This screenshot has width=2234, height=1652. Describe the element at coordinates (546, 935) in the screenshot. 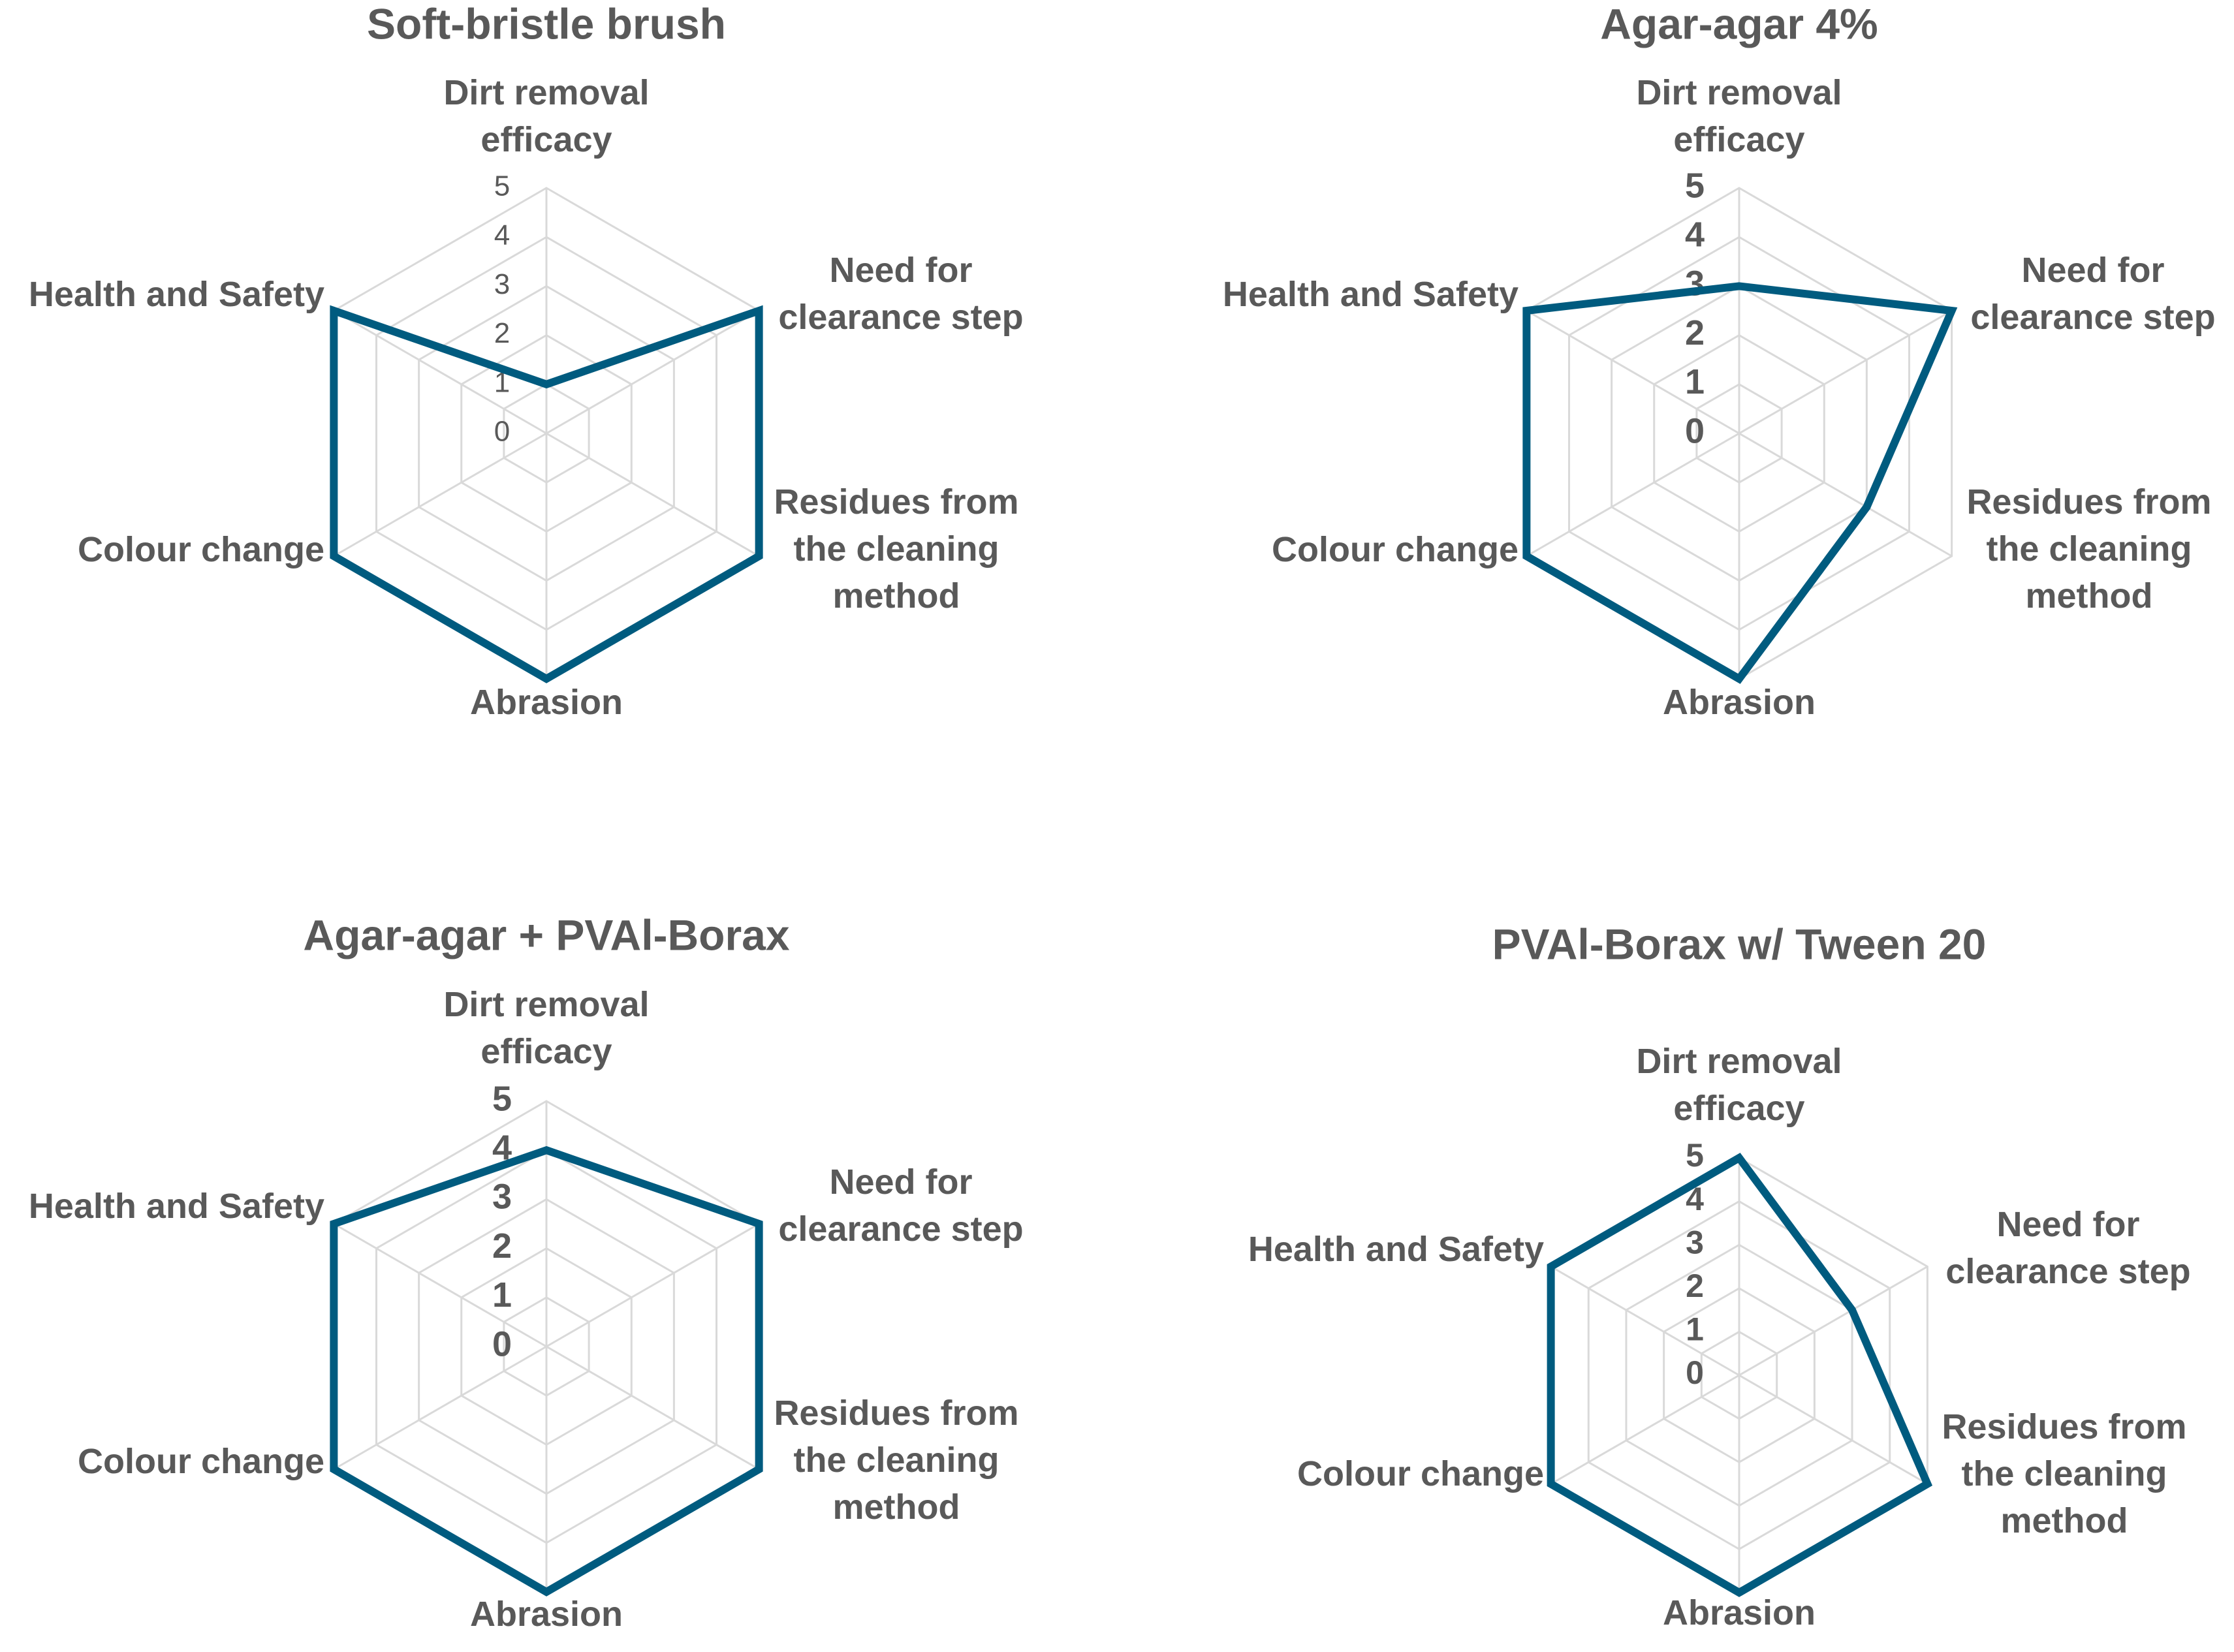

I see `chart-title: Agar-agar + PVAl-Borax` at that location.